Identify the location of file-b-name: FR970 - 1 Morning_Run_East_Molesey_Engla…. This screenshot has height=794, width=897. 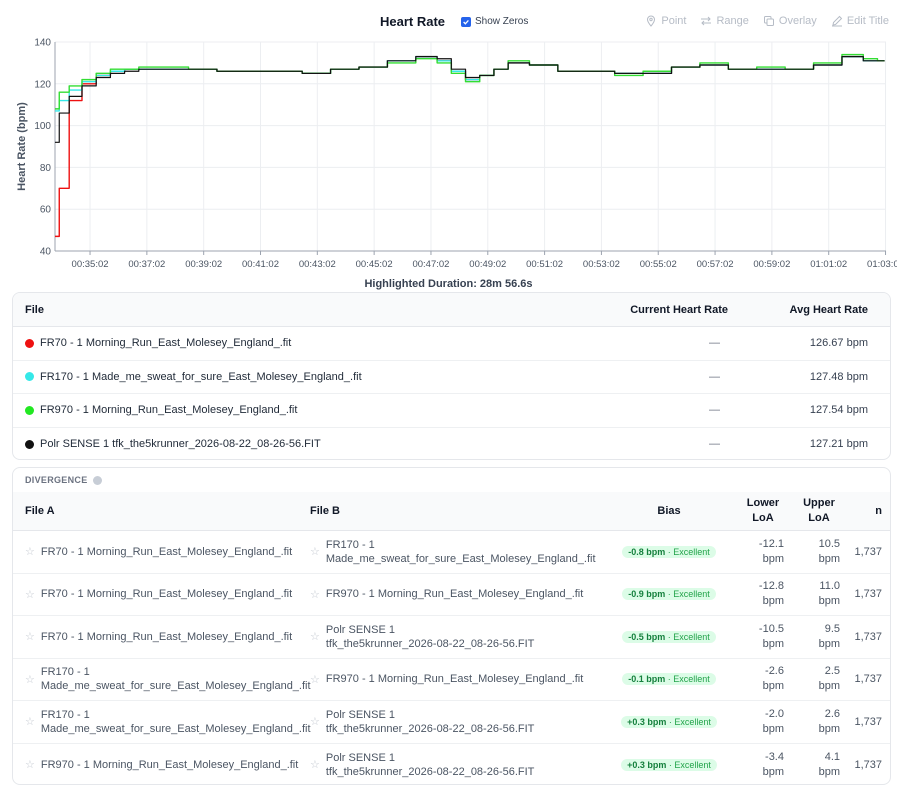
(454, 679).